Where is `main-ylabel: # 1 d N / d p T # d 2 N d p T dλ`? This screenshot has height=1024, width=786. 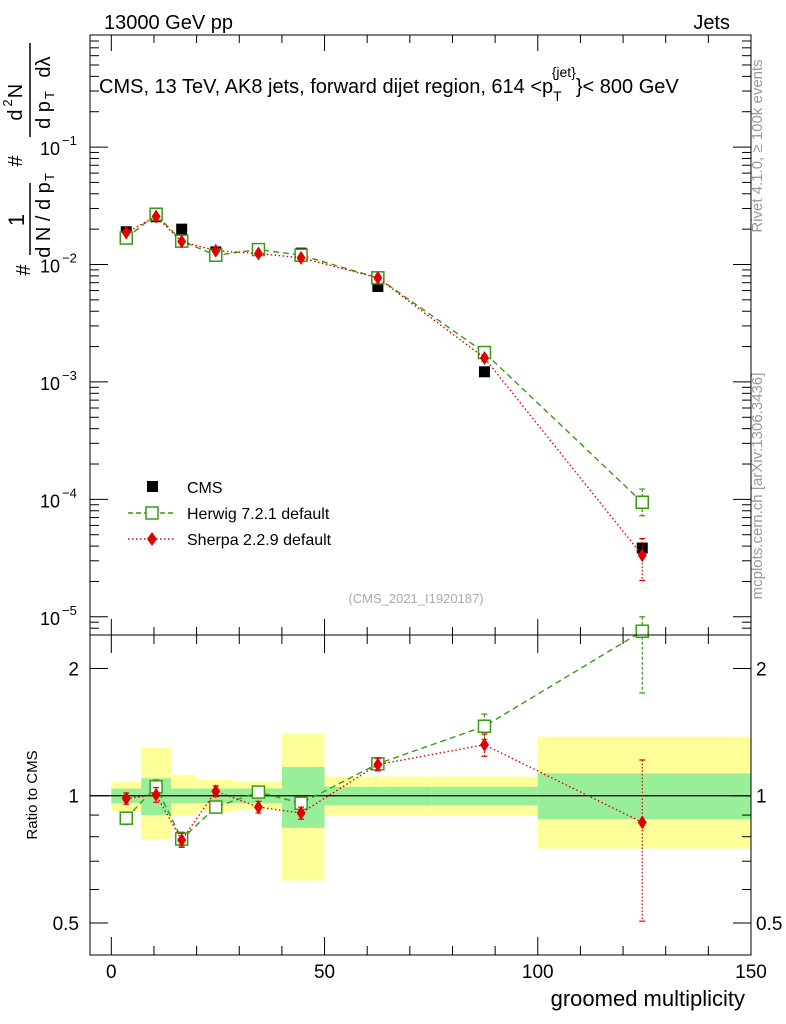 main-ylabel: # 1 d N / d p T # d 2 N d p T dλ is located at coordinates (28, 159).